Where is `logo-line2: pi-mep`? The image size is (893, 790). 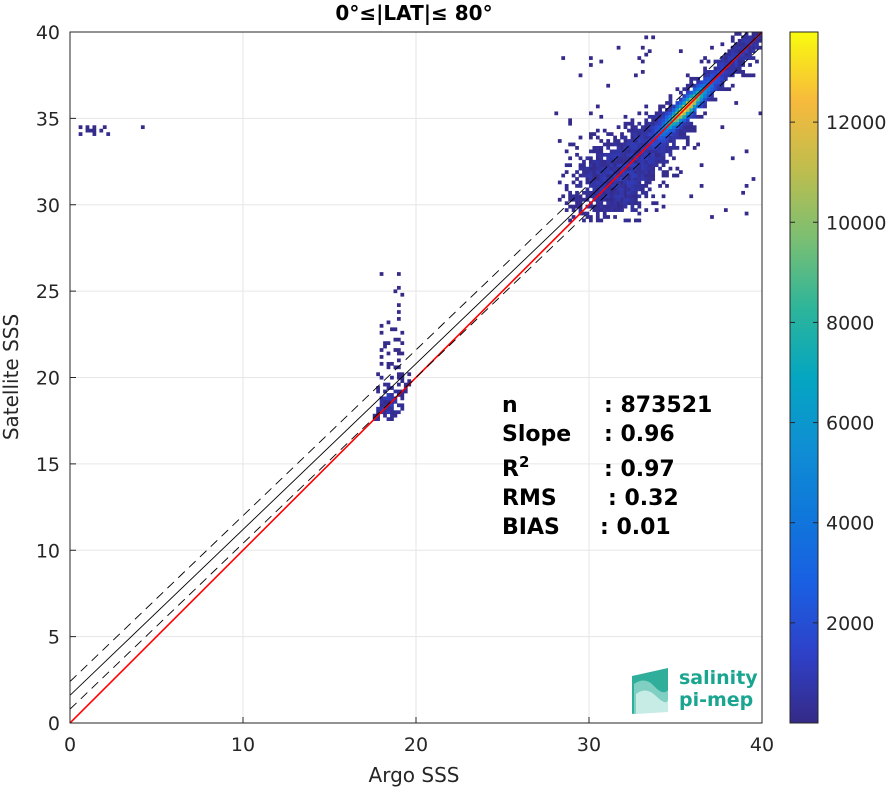 logo-line2: pi-mep is located at coordinates (716, 700).